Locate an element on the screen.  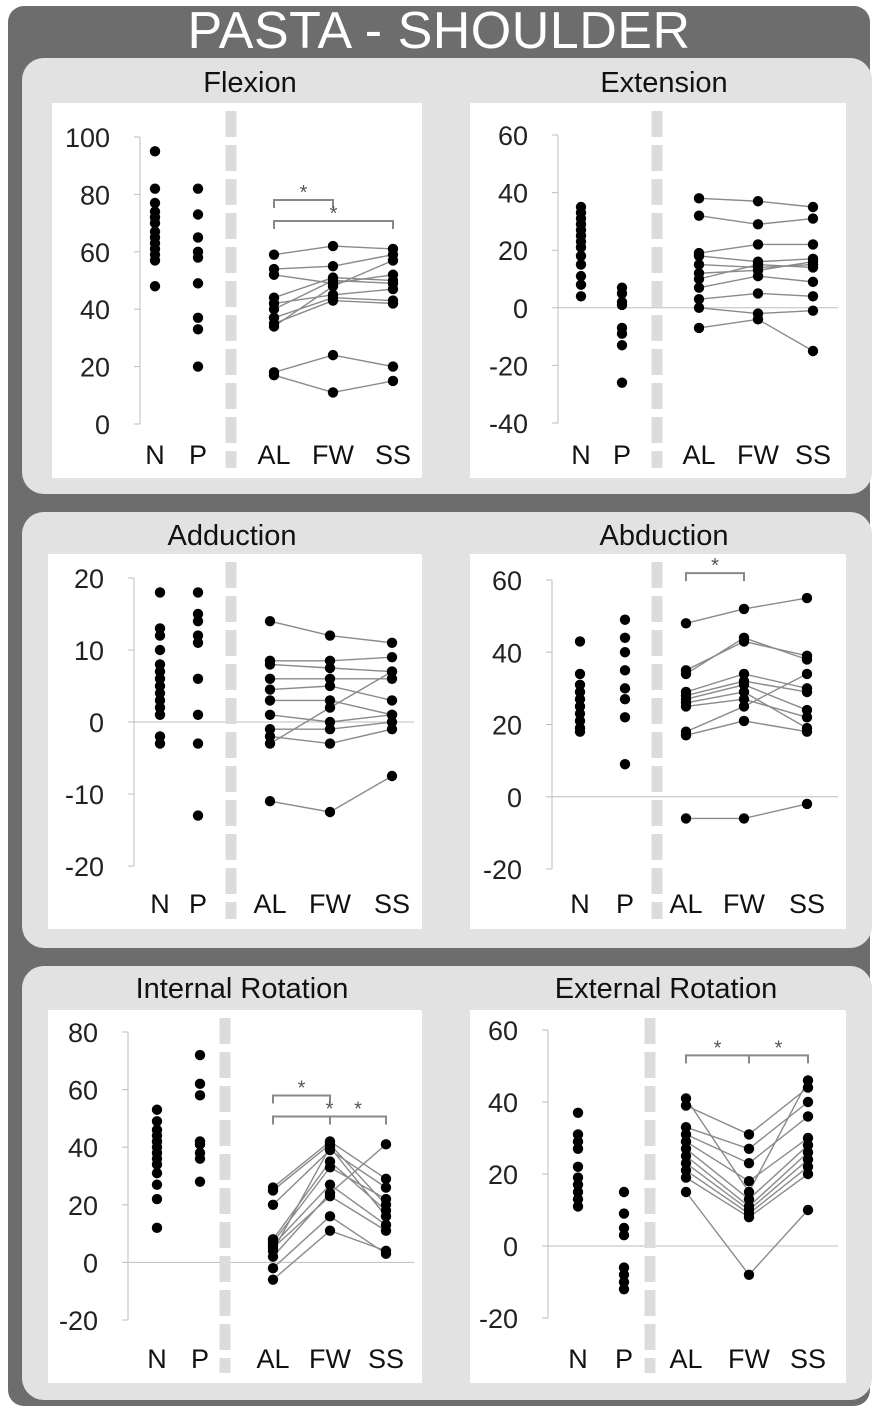
y-tick-label: 10 is located at coordinates (89, 651).